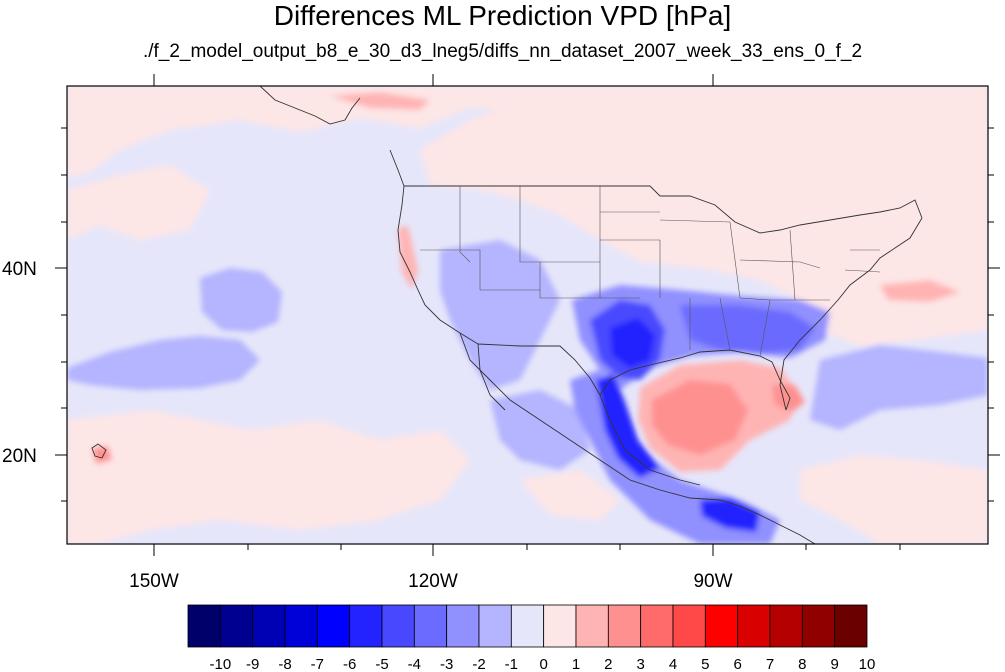 This screenshot has height=672, width=1005. Describe the element at coordinates (414, 664) in the screenshot. I see `colorbar-label: -4` at that location.